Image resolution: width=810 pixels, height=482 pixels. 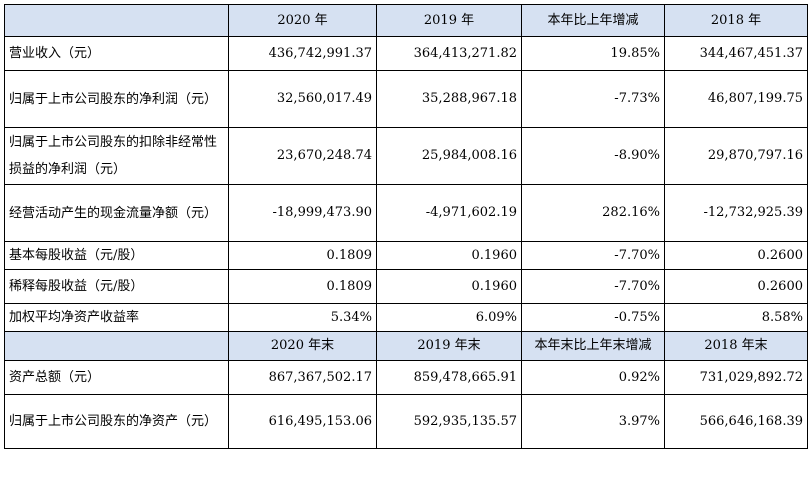 What do you see at coordinates (736, 317) in the screenshot?
I see `value-2018: 8.58%` at bounding box center [736, 317].